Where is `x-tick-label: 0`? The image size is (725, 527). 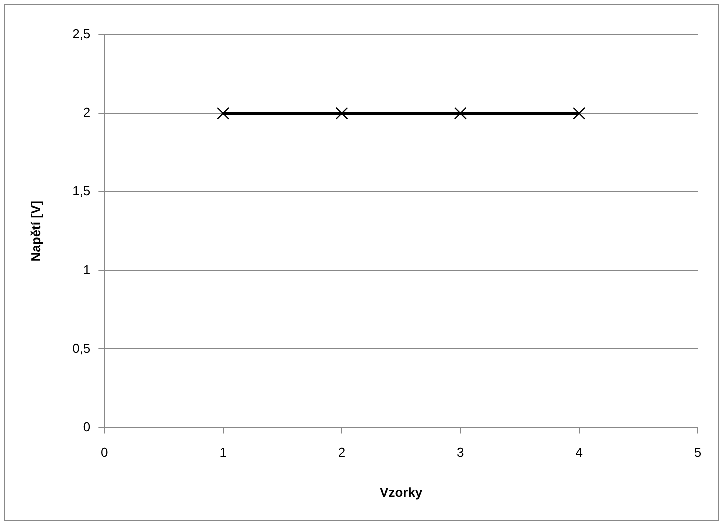 x-tick-label: 0 is located at coordinates (104, 452).